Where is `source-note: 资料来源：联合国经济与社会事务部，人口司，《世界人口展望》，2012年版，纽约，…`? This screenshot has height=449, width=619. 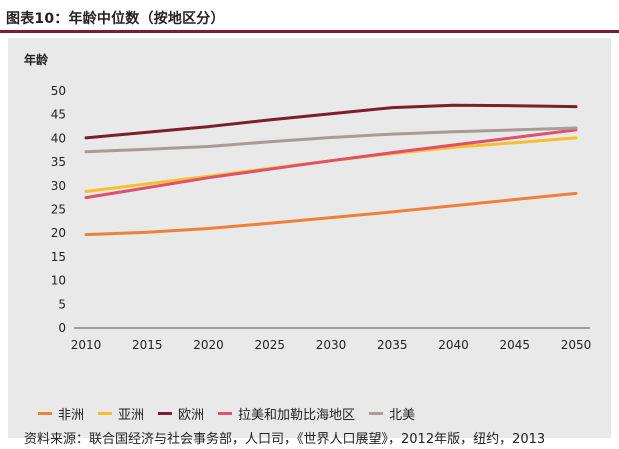
source-note: 资料来源：联合国经济与社会事务部，人口司，《世界人口展望》，2012年版，纽约，… is located at coordinates (285, 439).